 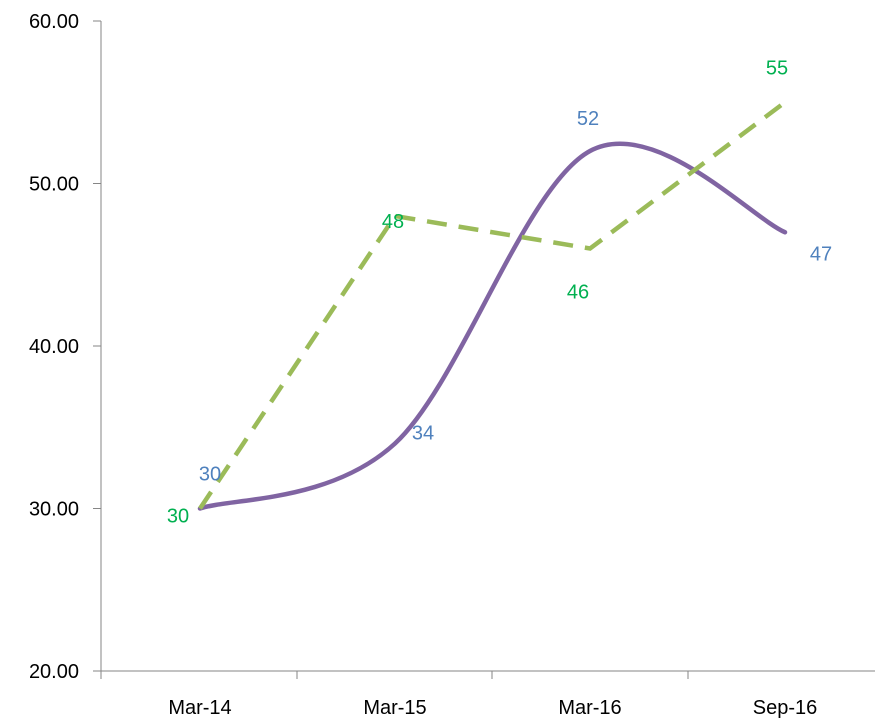 What do you see at coordinates (777, 68) in the screenshot?
I see `data-label-series-2: 55` at bounding box center [777, 68].